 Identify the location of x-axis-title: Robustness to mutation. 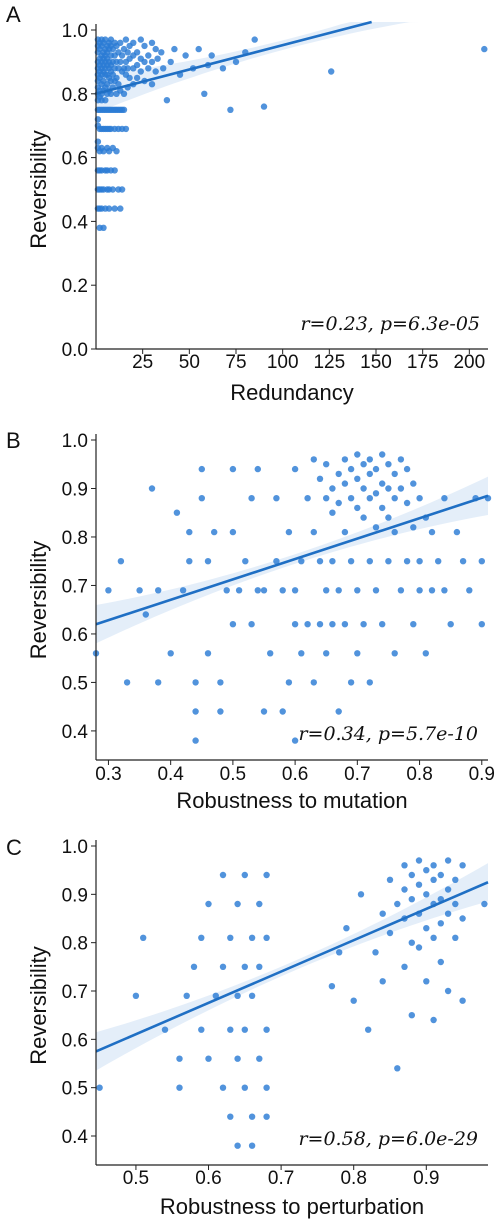
(291, 800).